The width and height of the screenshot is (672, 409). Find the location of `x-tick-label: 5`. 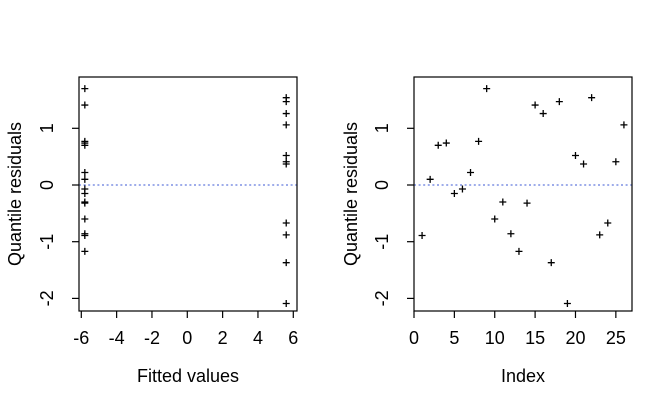

x-tick-label: 5 is located at coordinates (454, 338).